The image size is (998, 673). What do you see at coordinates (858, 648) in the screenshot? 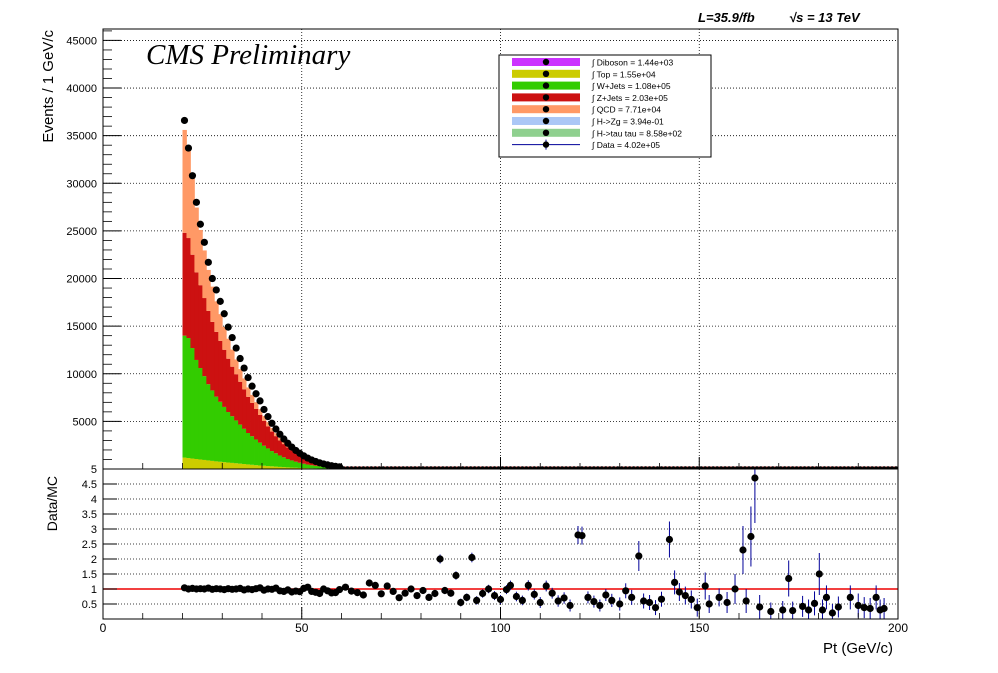
I see `x-axis-label: Pt (GeV/c)` at bounding box center [858, 648].